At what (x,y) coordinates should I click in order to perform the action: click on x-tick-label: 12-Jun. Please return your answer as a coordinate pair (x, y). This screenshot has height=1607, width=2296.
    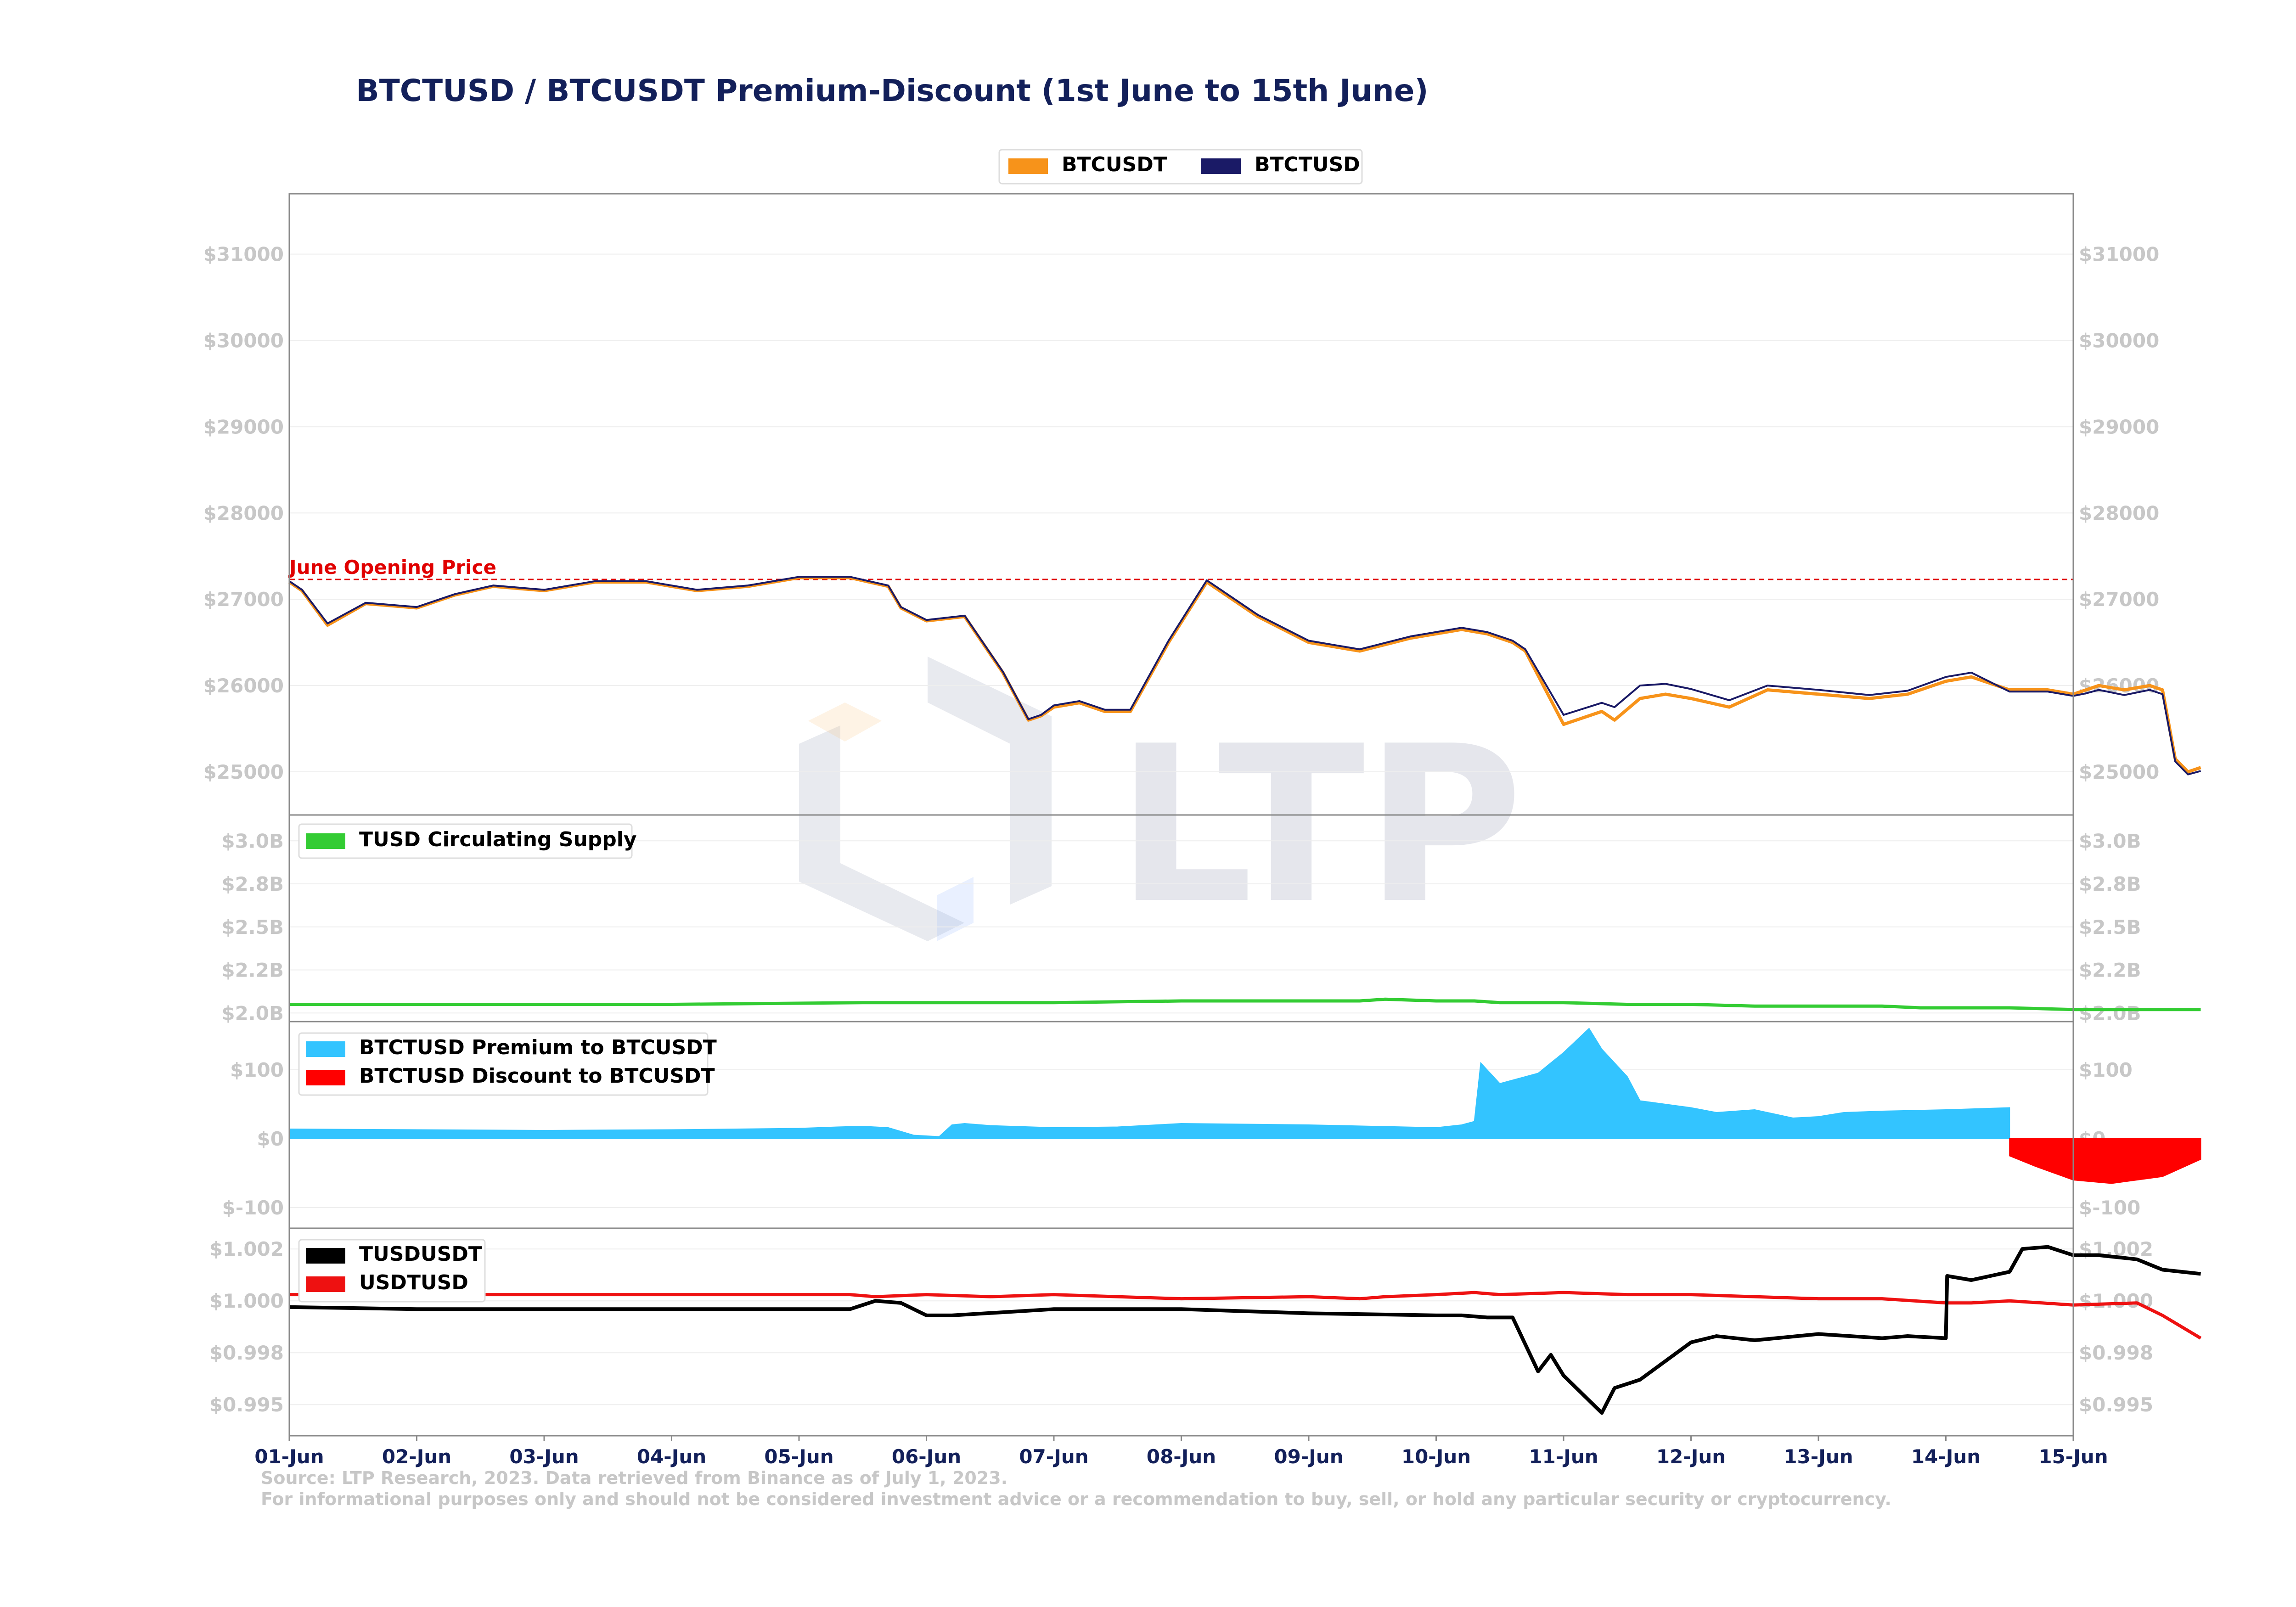
    Looking at the image, I should click on (1691, 1456).